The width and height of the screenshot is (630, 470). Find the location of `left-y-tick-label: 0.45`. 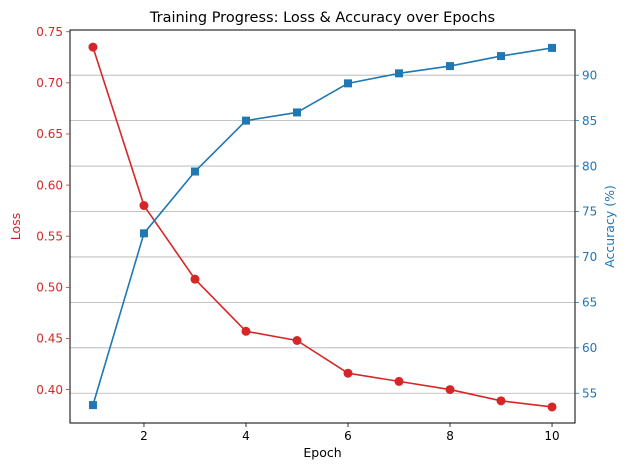

left-y-tick-label: 0.45 is located at coordinates (49, 339).